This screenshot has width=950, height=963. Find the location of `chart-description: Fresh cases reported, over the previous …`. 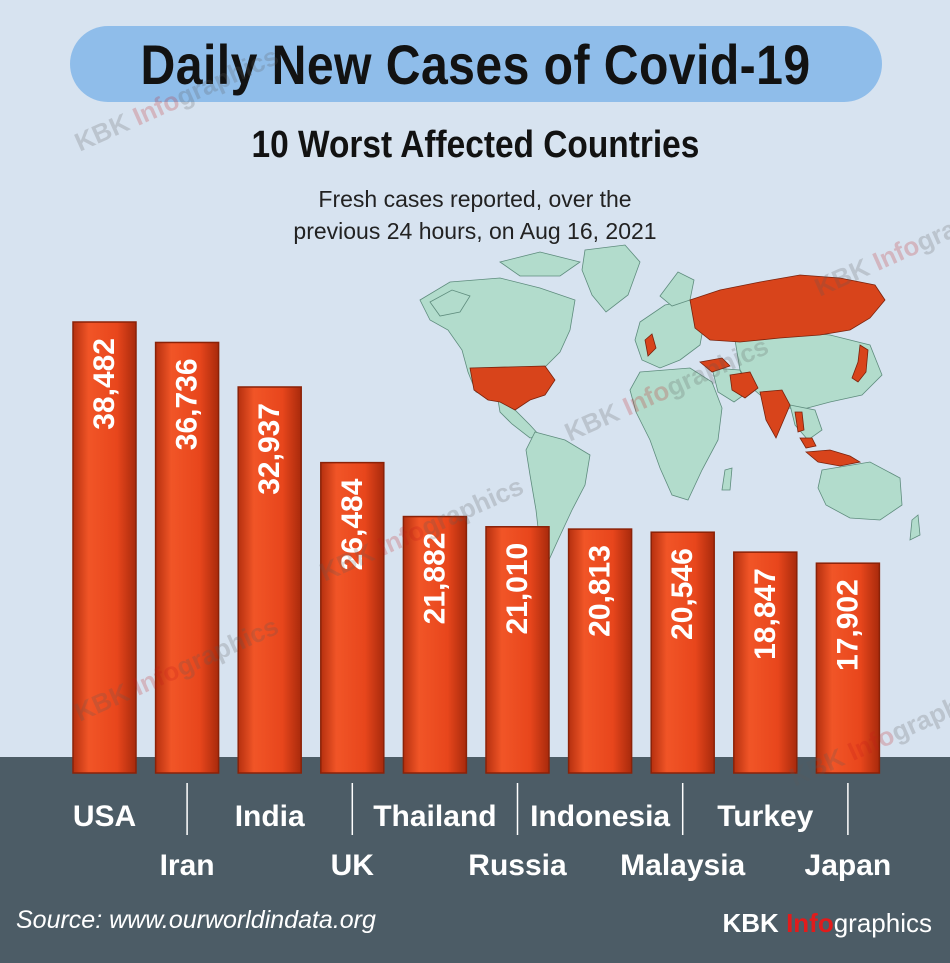

chart-description: Fresh cases reported, over the previous … is located at coordinates (475, 215).